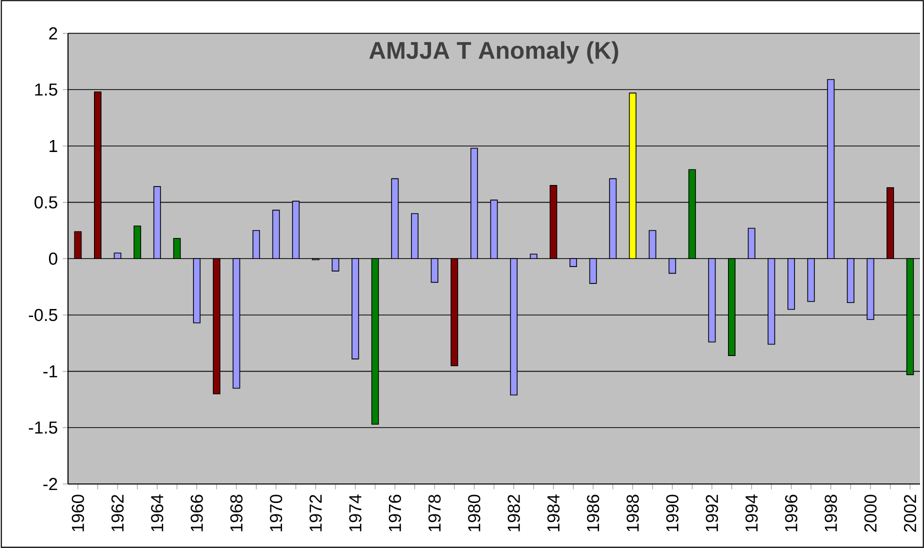 This screenshot has width=924, height=548. What do you see at coordinates (78, 513) in the screenshot?
I see `x-tick-label: 1960` at bounding box center [78, 513].